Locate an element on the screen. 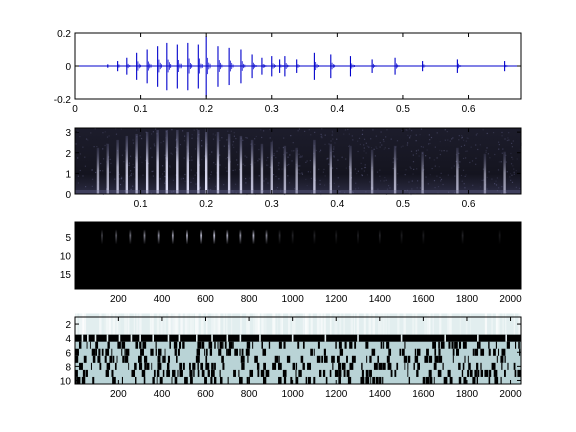 This screenshot has width=576, height=432. x-tick-label: 800 is located at coordinates (249, 394).